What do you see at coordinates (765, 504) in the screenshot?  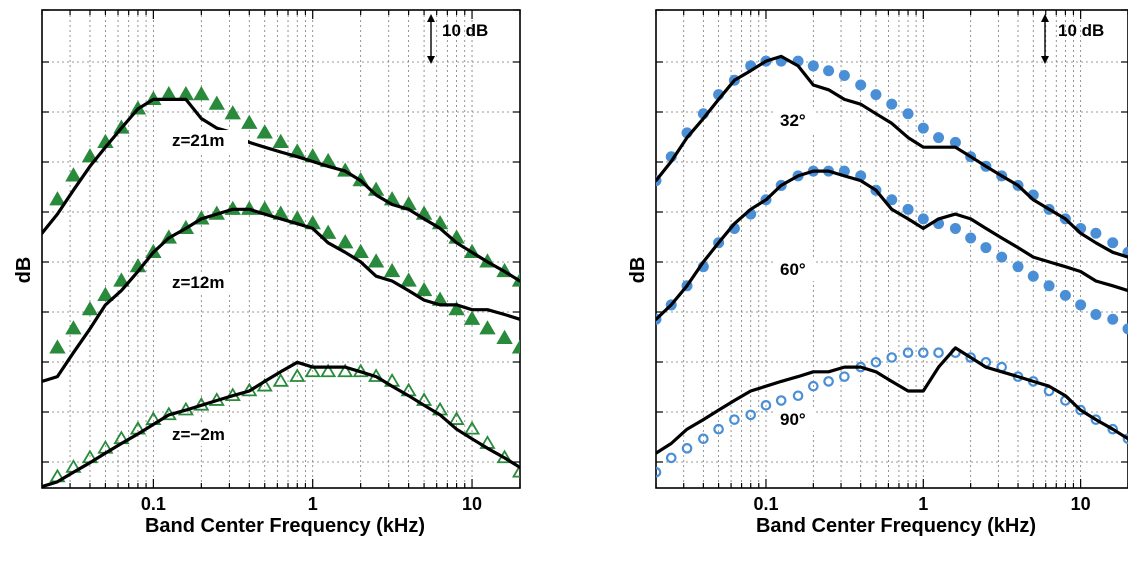 I see `x-tick-label: 0.1` at bounding box center [765, 504].